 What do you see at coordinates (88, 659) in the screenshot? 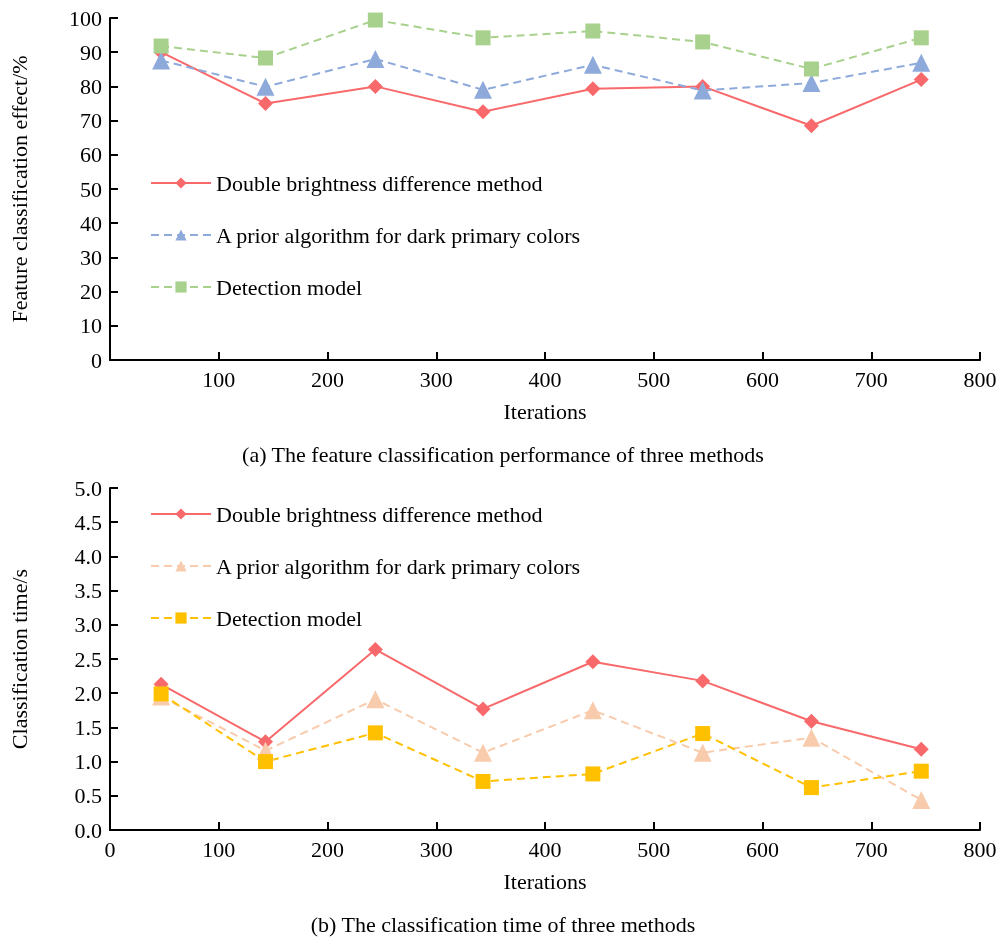
I see `y-tick-label: 2.5` at bounding box center [88, 659].